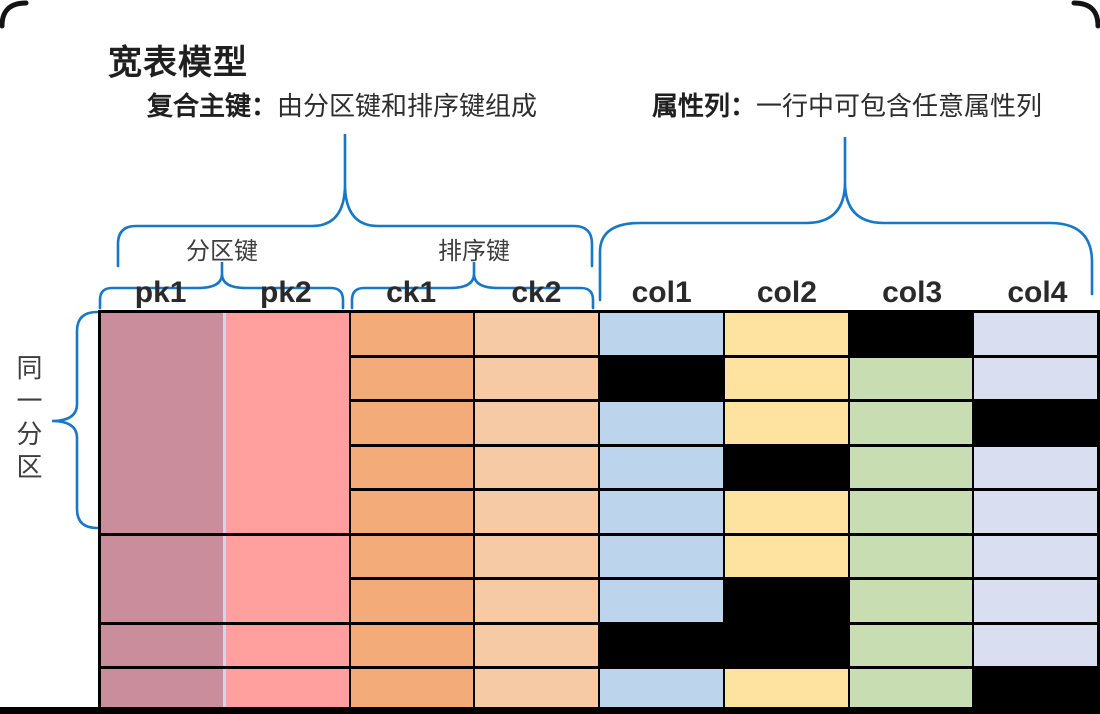 This screenshot has width=1100, height=714. I want to click on cell-col3-row5, so click(911, 512).